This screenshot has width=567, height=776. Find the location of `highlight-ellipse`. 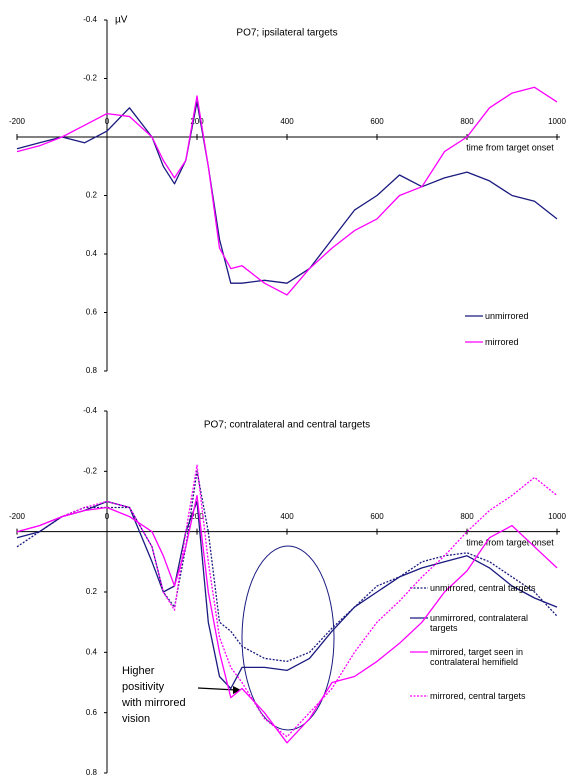

highlight-ellipse is located at coordinates (288, 638).